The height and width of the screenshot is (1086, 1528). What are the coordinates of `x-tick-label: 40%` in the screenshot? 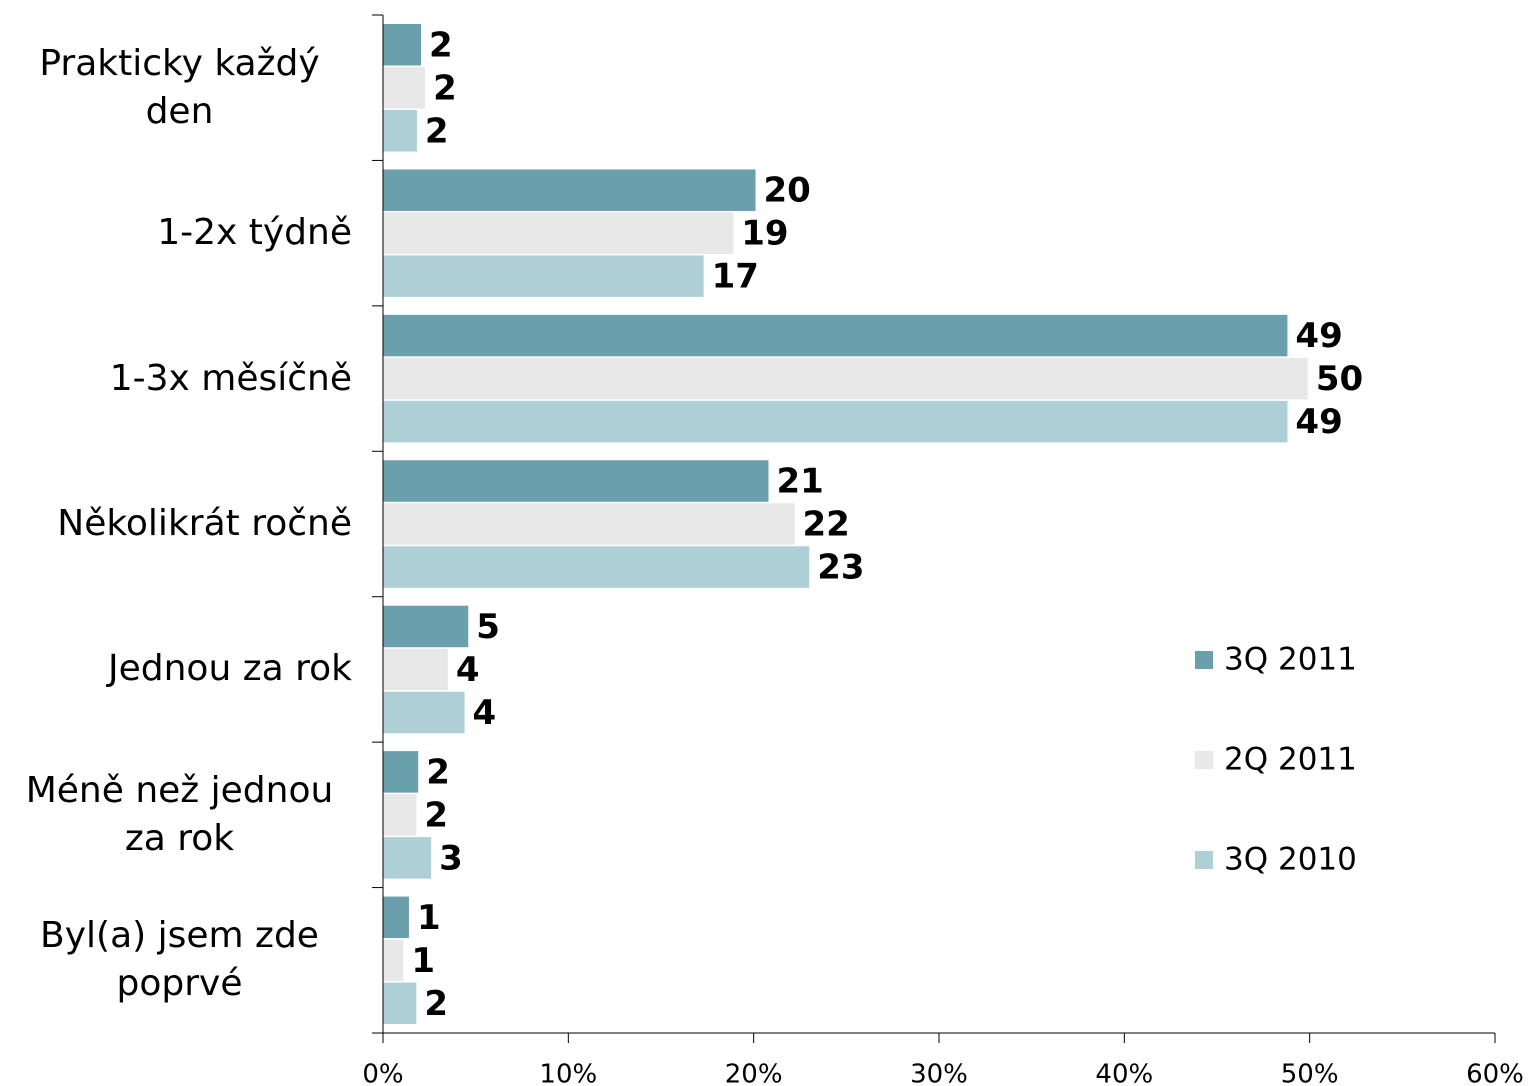 It's located at (1124, 1073).